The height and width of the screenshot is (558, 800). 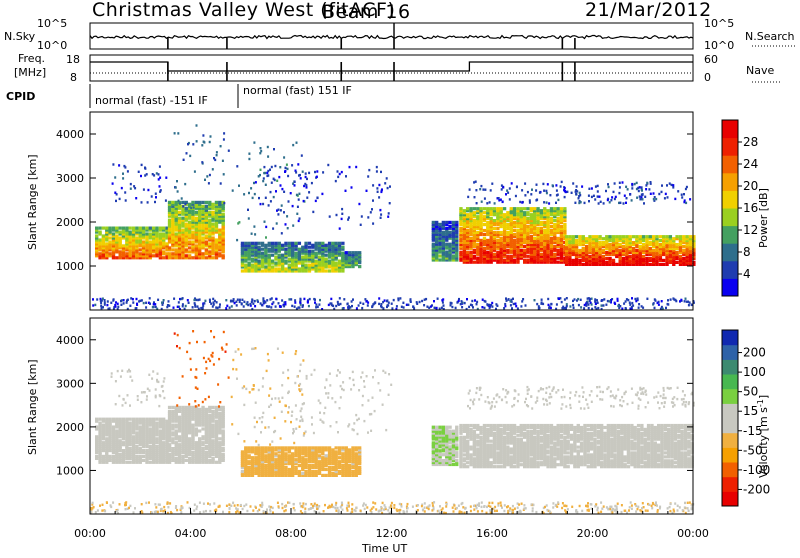 What do you see at coordinates (763, 218) in the screenshot?
I see `power-colorbar-label: Power [dB]` at bounding box center [763, 218].